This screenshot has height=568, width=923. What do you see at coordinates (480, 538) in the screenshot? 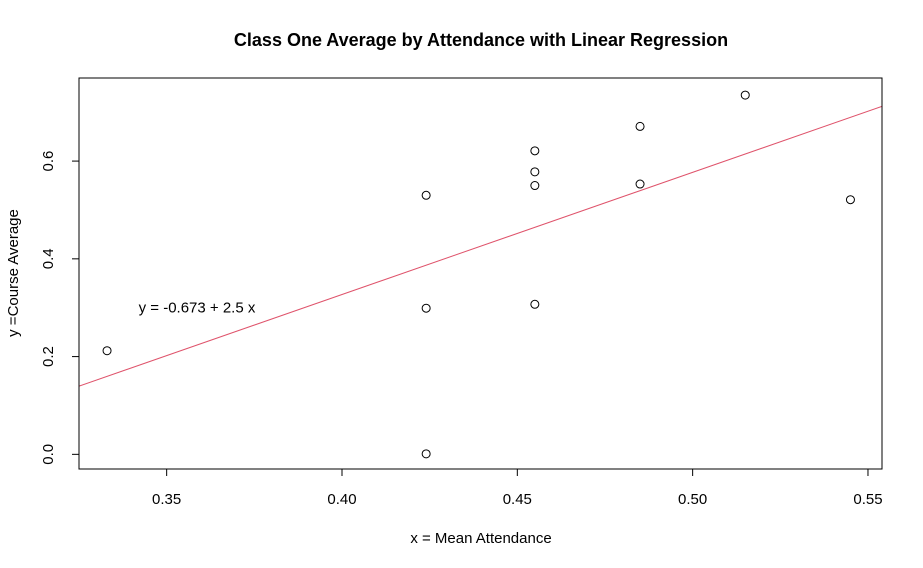
I see `x-axis-label: x = Mean Attendance` at bounding box center [480, 538].